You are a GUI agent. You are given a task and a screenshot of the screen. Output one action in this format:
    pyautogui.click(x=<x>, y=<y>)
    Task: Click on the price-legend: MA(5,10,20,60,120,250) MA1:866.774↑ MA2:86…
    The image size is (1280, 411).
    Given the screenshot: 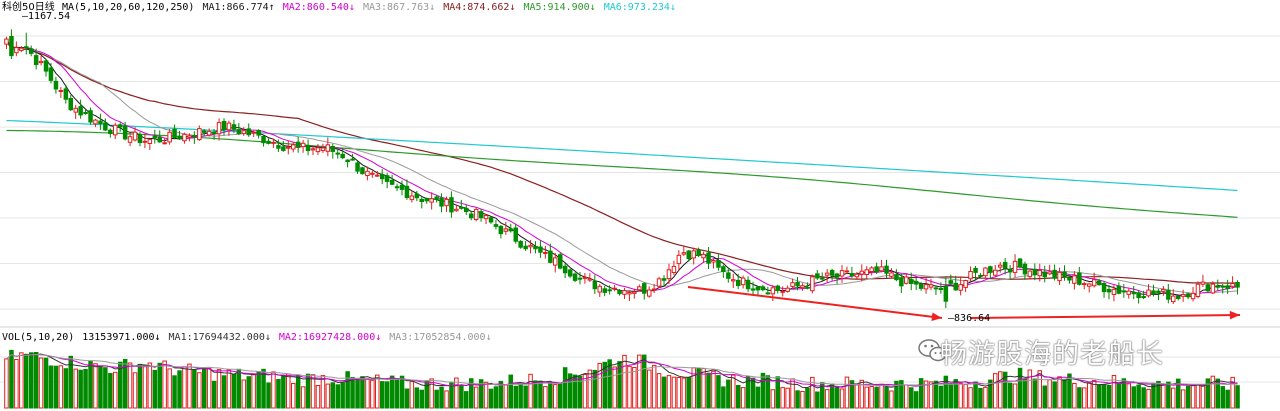 What is the action you would take?
    pyautogui.click(x=369, y=7)
    